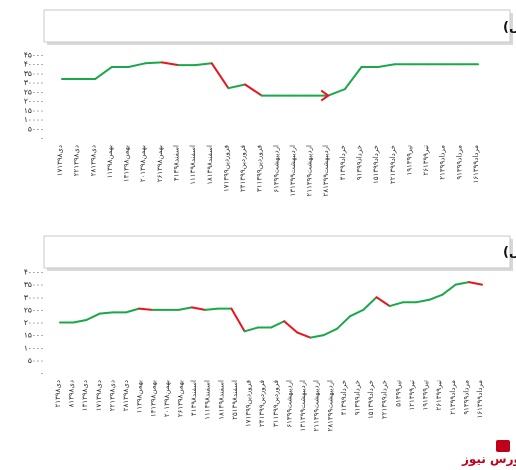 Image resolution: width=516 pixels, height=470 pixels. What do you see at coordinates (503, 446) in the screenshot?
I see `bourse-news-logo-icon` at bounding box center [503, 446].